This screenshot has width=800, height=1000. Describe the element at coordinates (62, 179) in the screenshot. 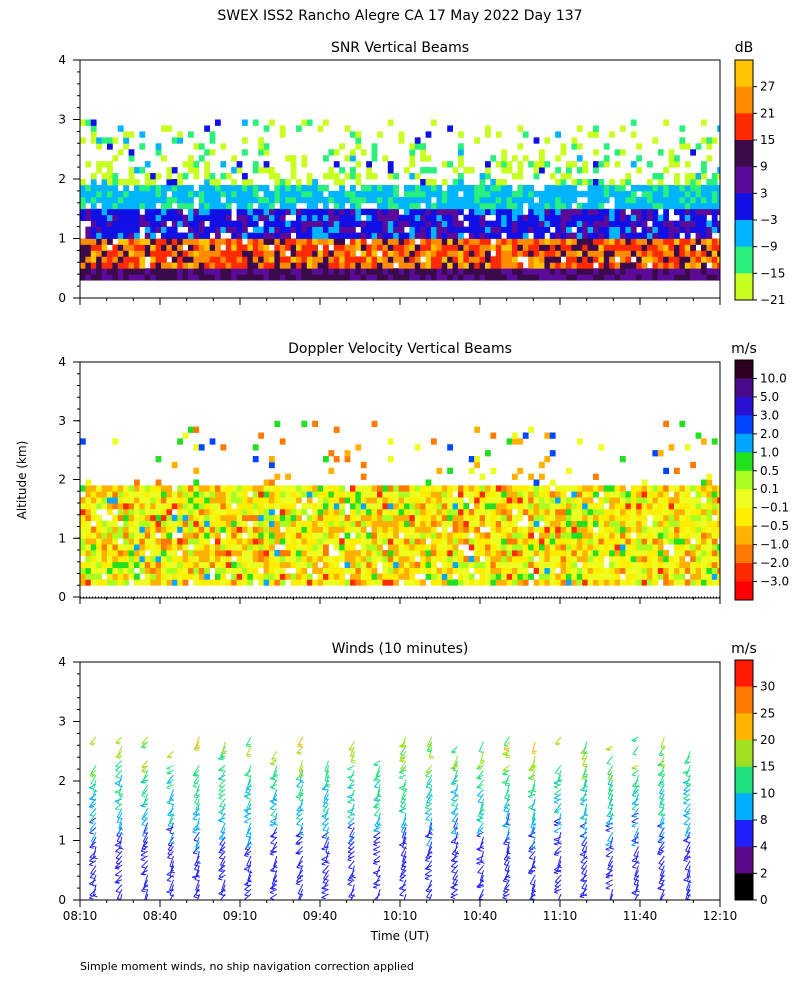

I see `y-tick-label: 2` at that location.